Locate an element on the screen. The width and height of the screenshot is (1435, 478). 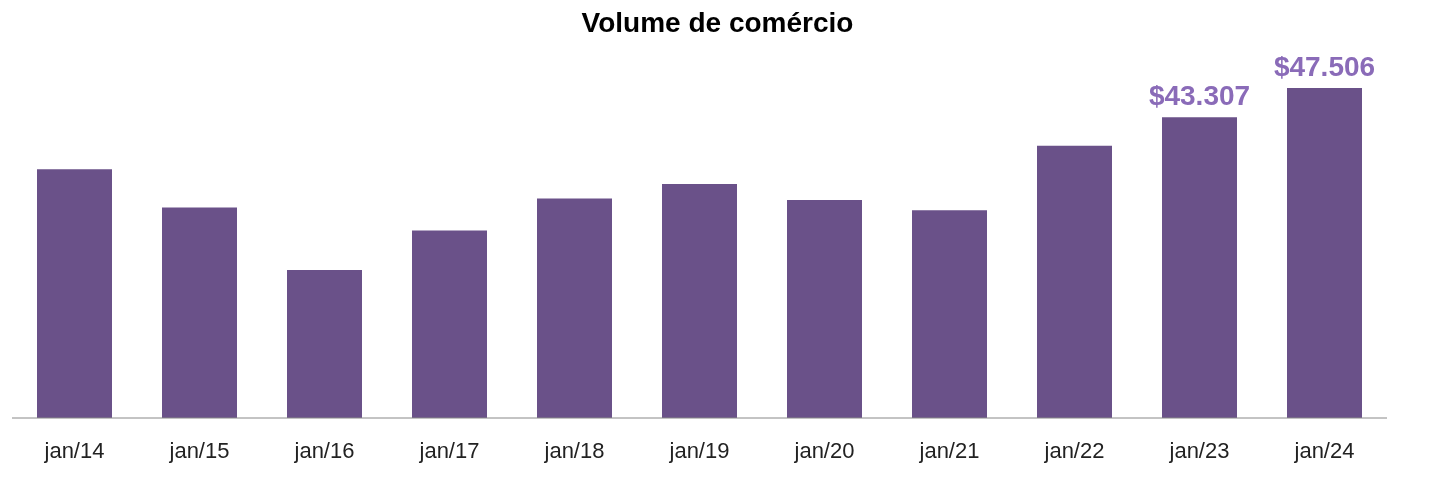
data-label: $47.506 is located at coordinates (1324, 66).